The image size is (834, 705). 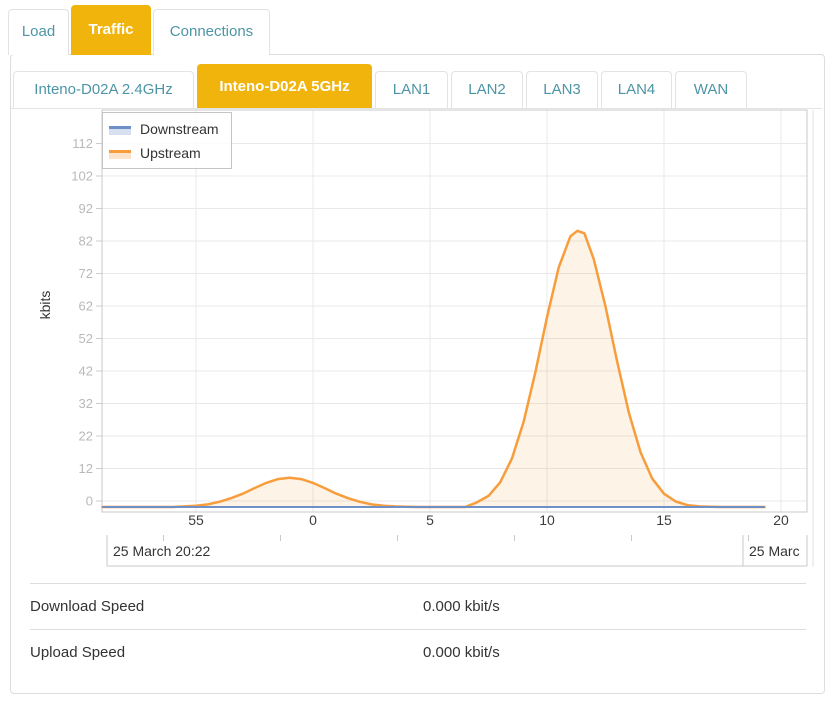 I want to click on subtab-lan3: LAN3, so click(x=562, y=89).